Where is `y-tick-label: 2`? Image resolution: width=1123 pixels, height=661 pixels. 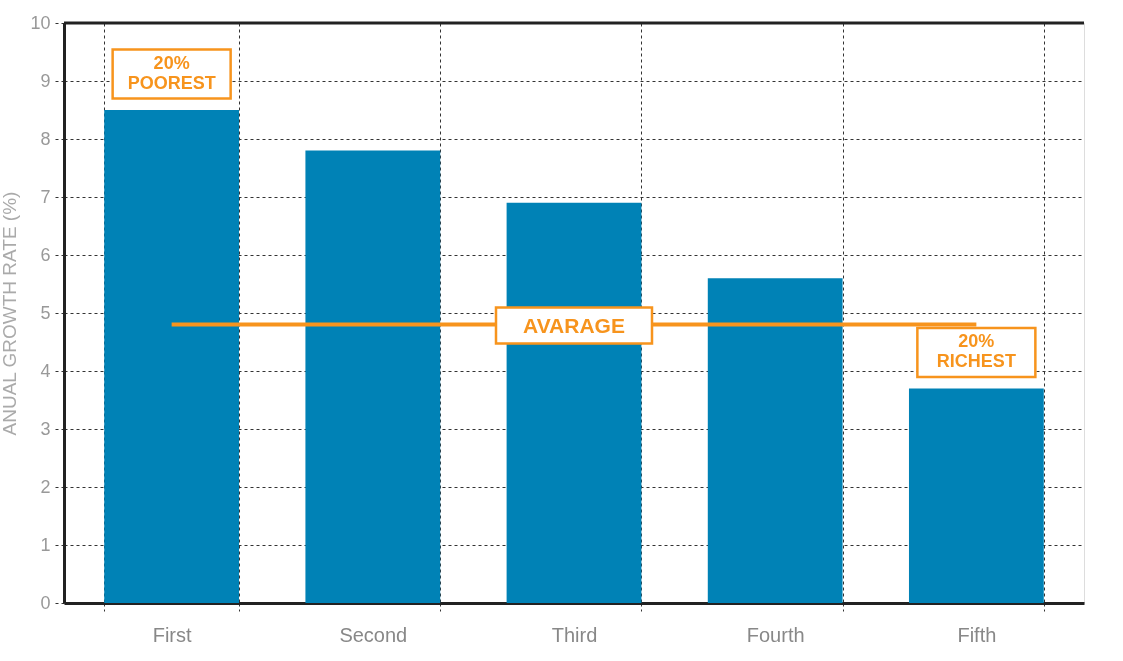 y-tick-label: 2 is located at coordinates (45, 486).